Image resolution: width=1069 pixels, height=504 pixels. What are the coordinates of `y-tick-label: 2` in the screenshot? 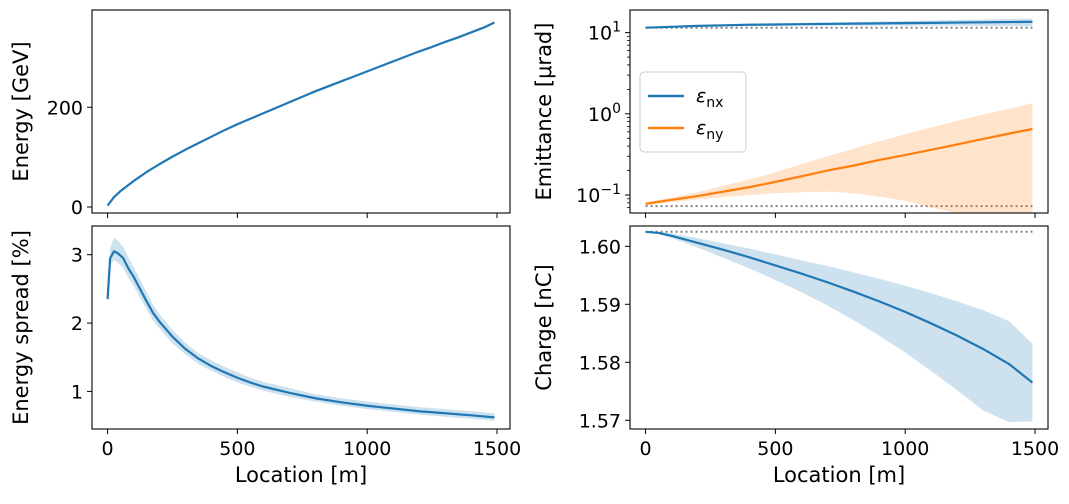 It's located at (77, 324).